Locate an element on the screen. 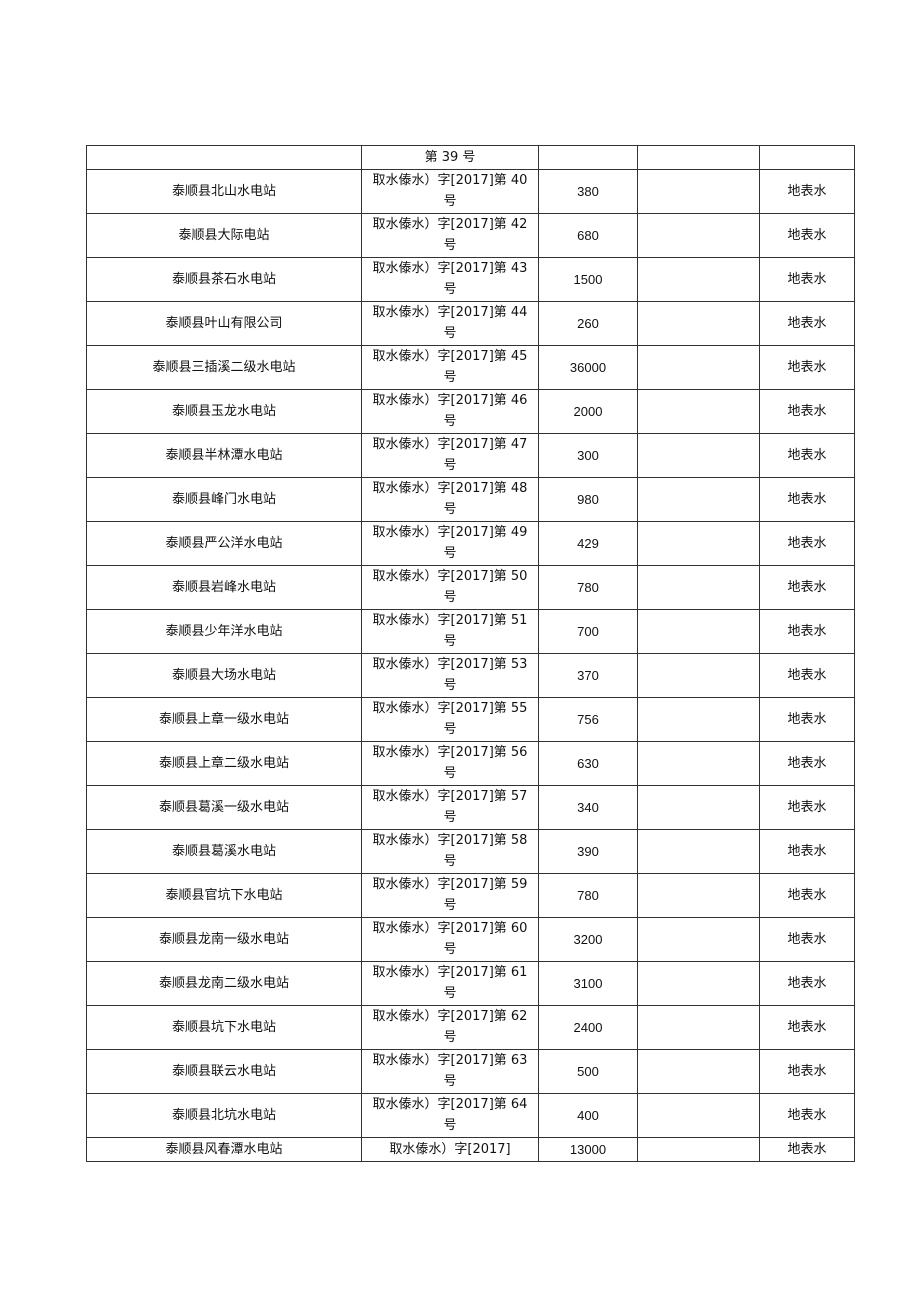 The image size is (920, 1301). table-row: 泰顺县大场水电站 取水傣水）字[2017]第 53 号 370 地表水 is located at coordinates (470, 675).